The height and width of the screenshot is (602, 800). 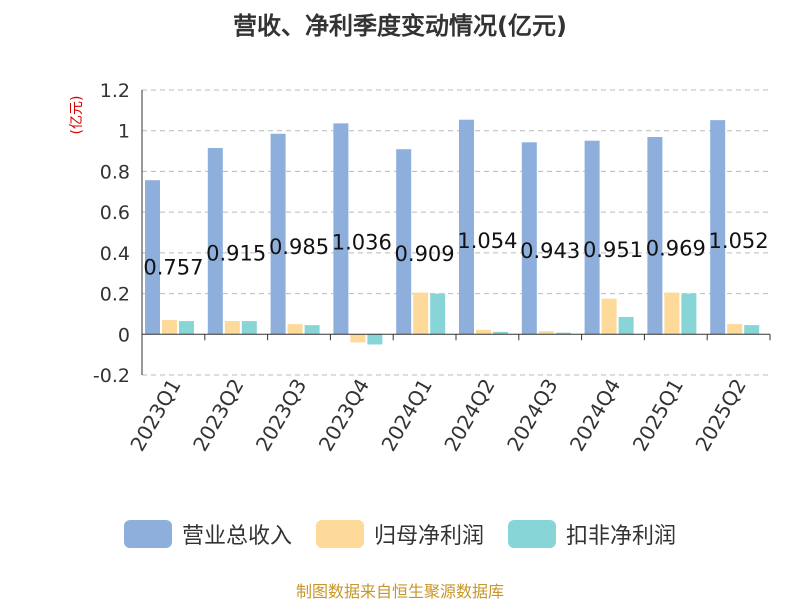 I want to click on data-label: 0.943, so click(x=550, y=251).